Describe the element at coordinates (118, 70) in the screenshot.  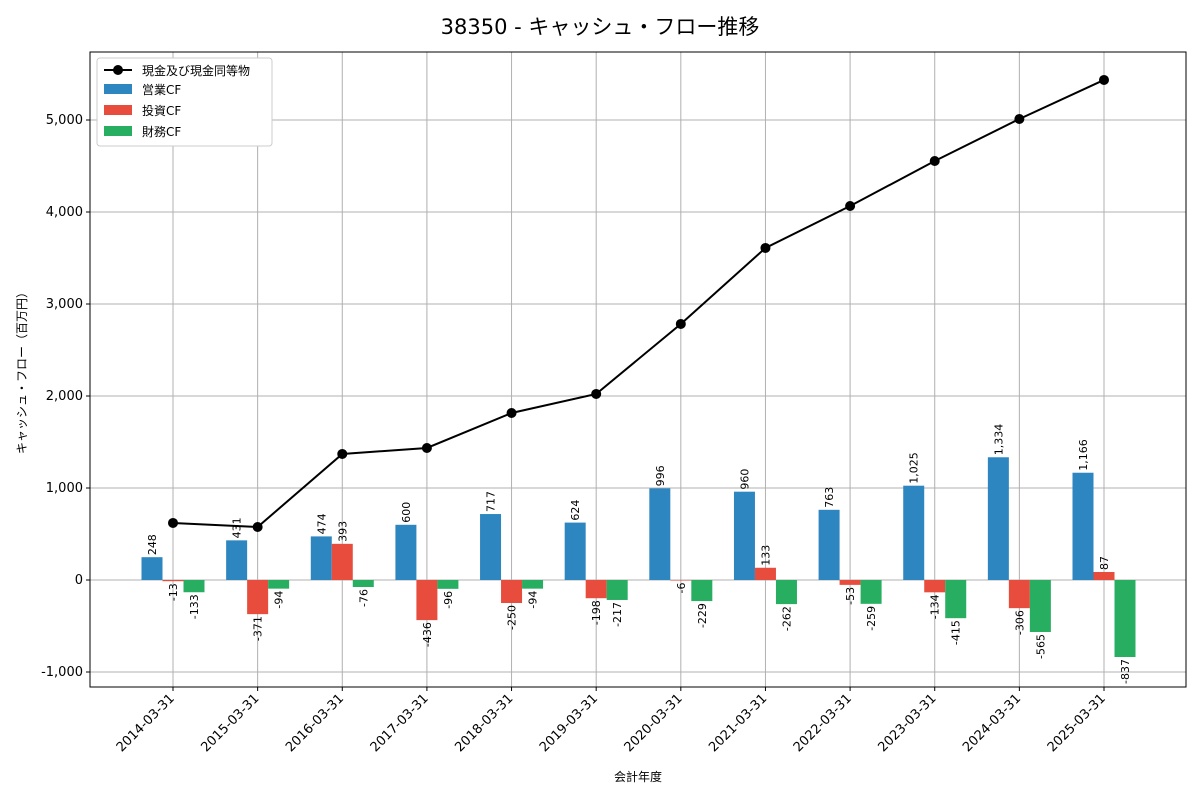
I see `legend-line-marker` at that location.